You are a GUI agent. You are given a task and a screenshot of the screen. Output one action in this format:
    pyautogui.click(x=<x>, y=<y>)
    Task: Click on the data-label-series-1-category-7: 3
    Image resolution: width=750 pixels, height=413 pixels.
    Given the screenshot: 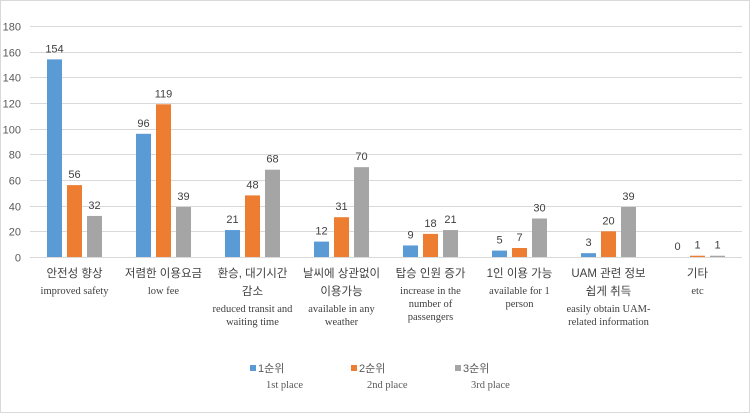 What is the action you would take?
    pyautogui.click(x=588, y=243)
    